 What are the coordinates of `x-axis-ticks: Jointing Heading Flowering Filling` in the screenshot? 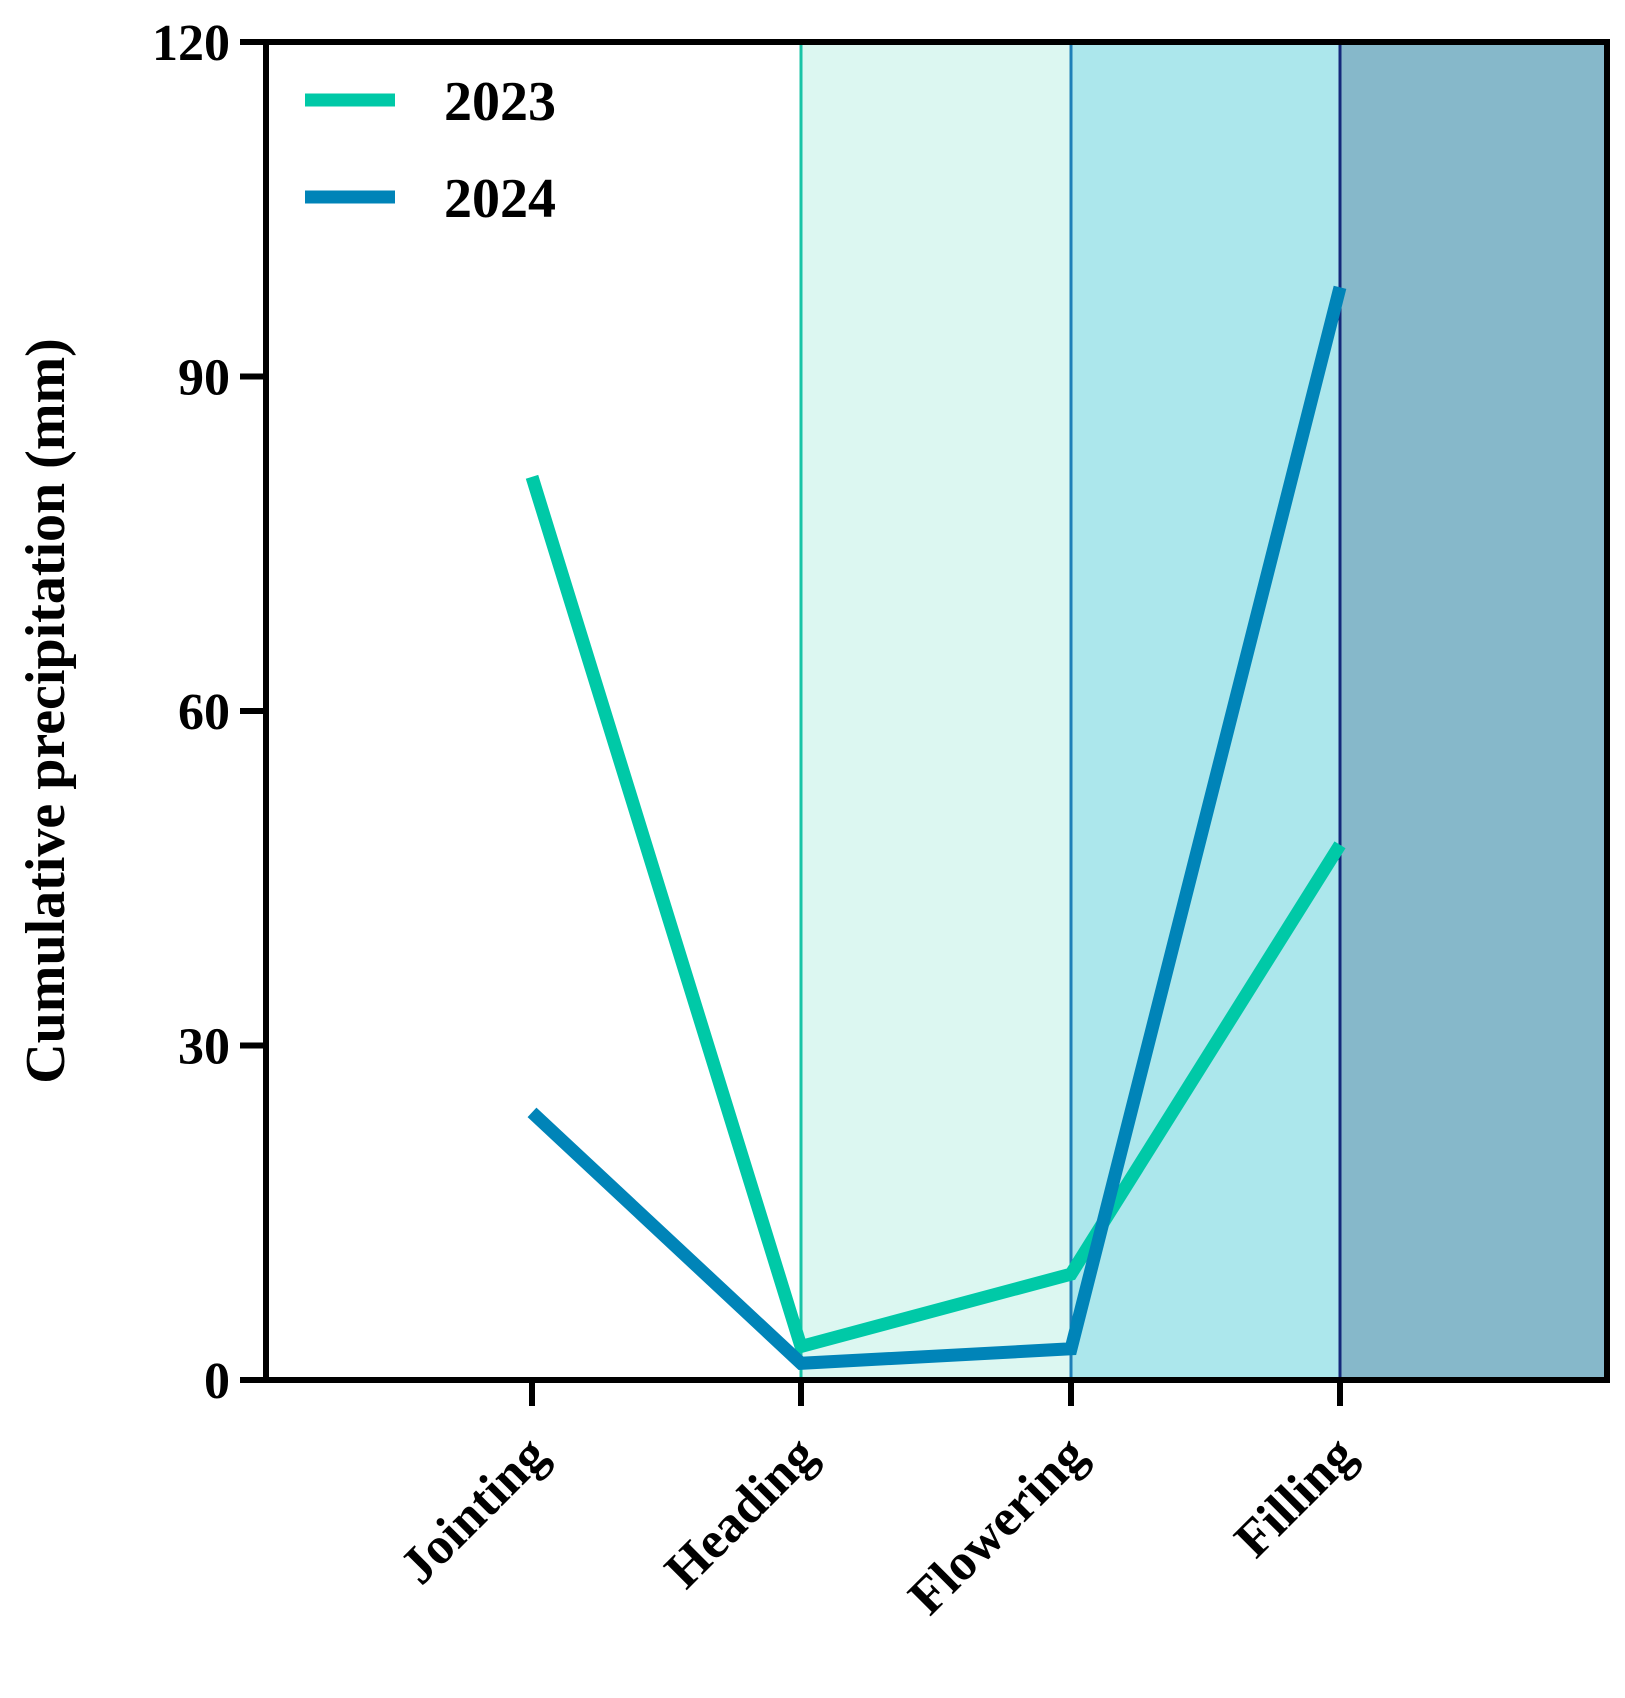 It's located at (877, 1503).